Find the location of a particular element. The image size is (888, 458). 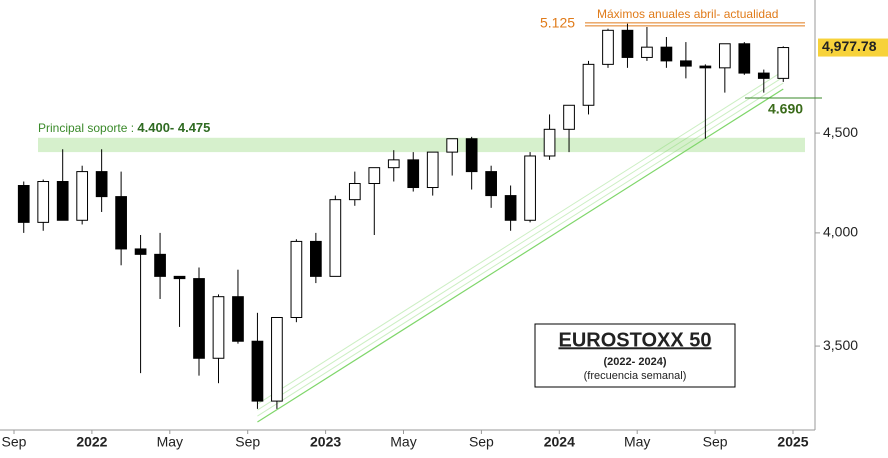

support-range: 4.400- 4.475 is located at coordinates (173, 127).